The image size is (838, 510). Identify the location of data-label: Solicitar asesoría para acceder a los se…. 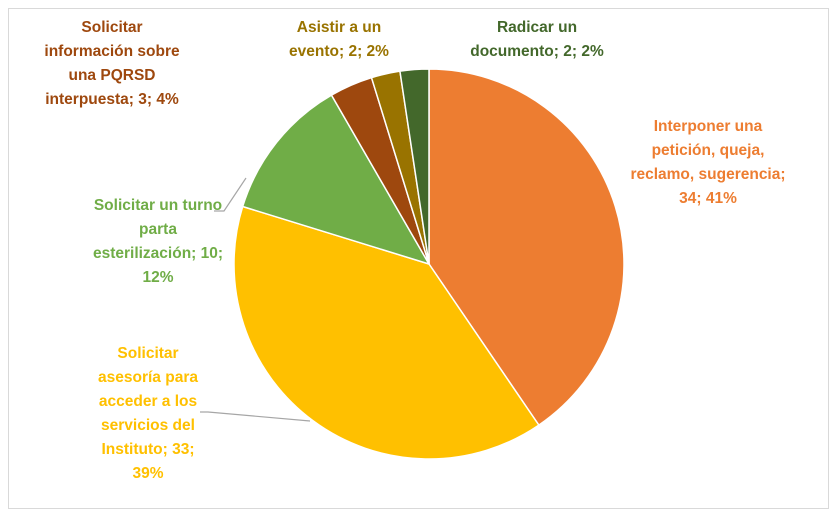
(148, 413).